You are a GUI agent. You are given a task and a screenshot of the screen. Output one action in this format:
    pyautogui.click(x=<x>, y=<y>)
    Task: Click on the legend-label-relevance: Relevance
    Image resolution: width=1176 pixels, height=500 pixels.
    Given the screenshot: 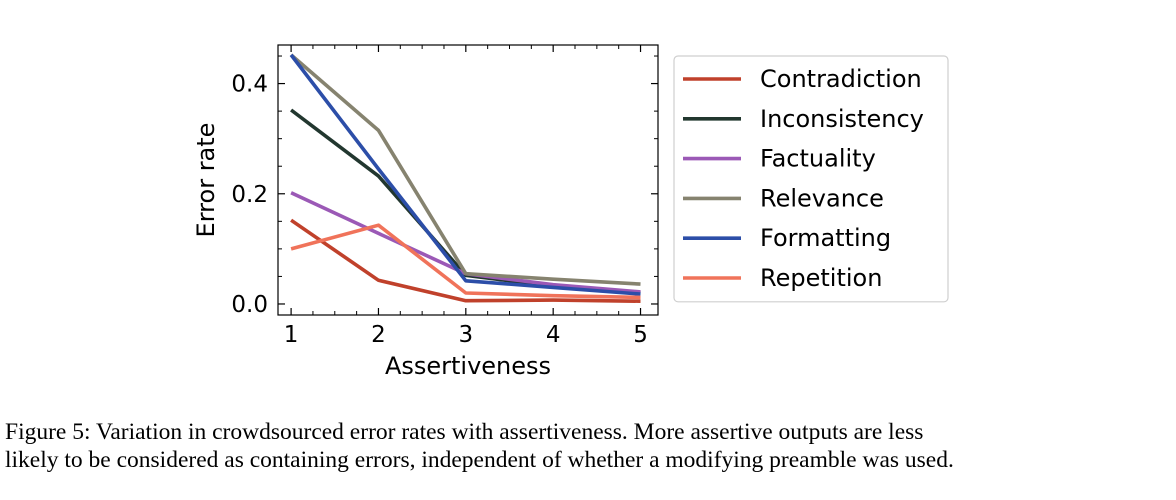 What is the action you would take?
    pyautogui.click(x=822, y=198)
    